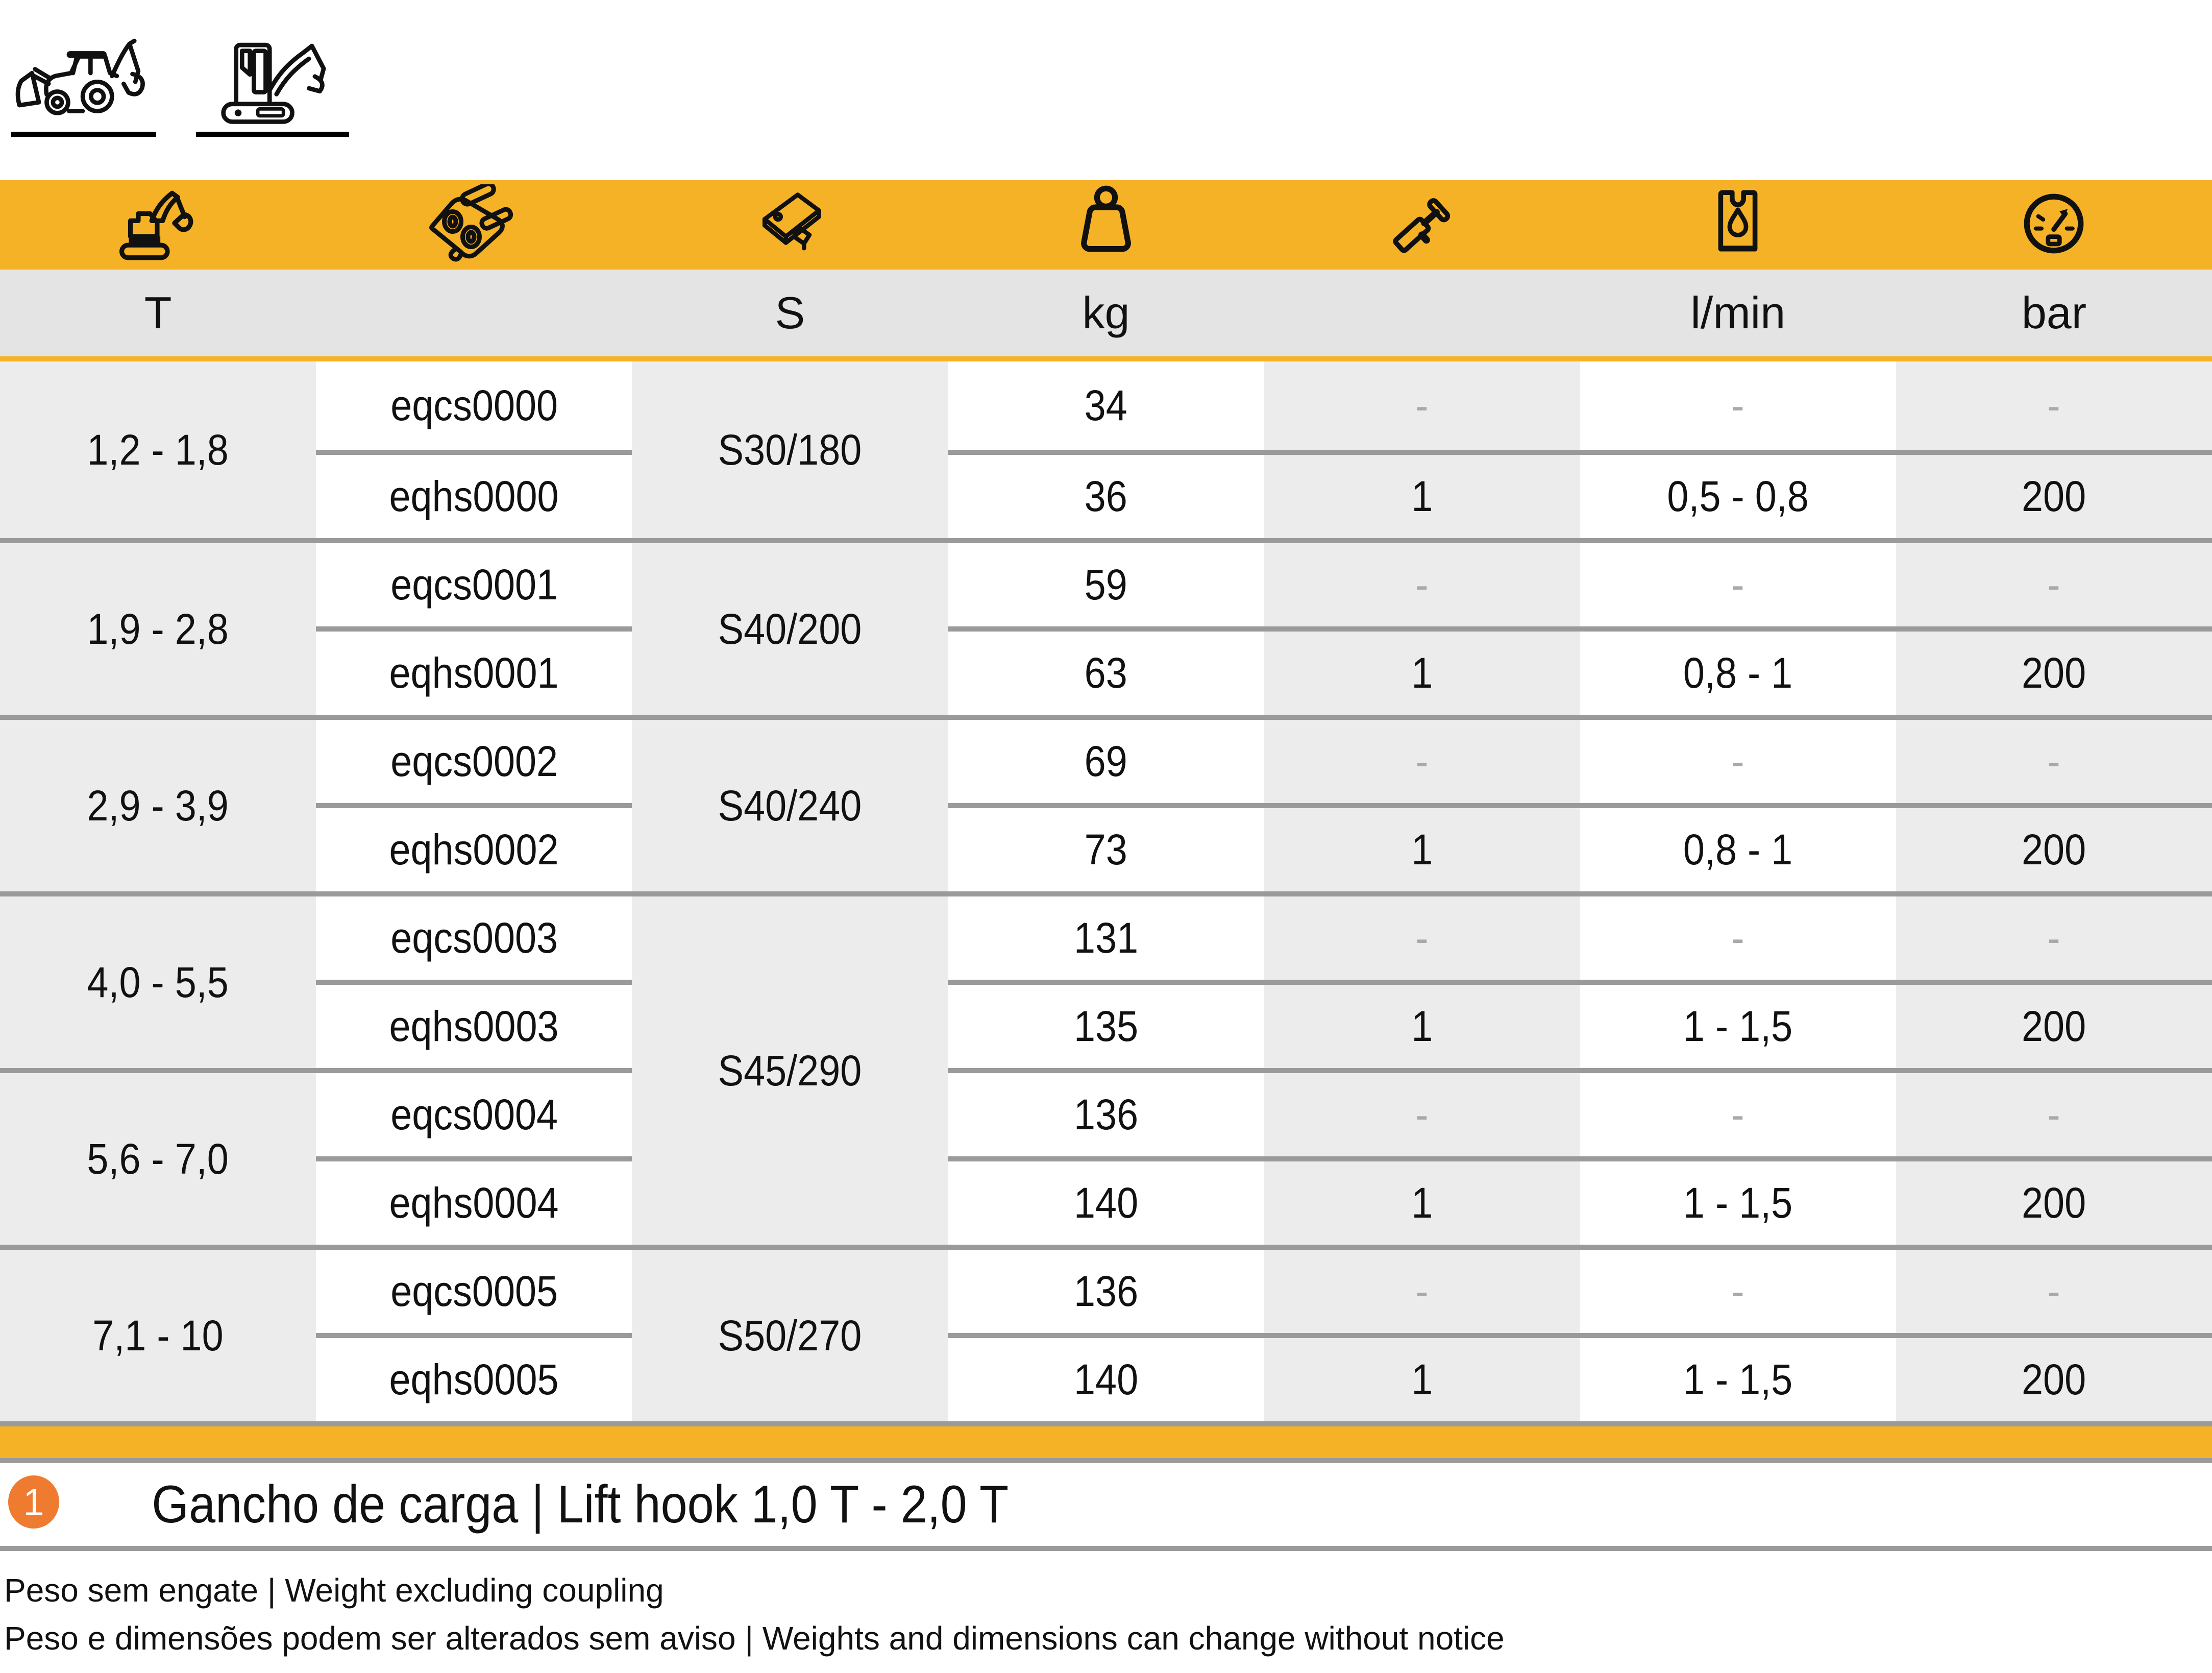 This screenshot has height=1673, width=2212. Describe the element at coordinates (1106, 405) in the screenshot. I see `weight-value: 34` at that location.